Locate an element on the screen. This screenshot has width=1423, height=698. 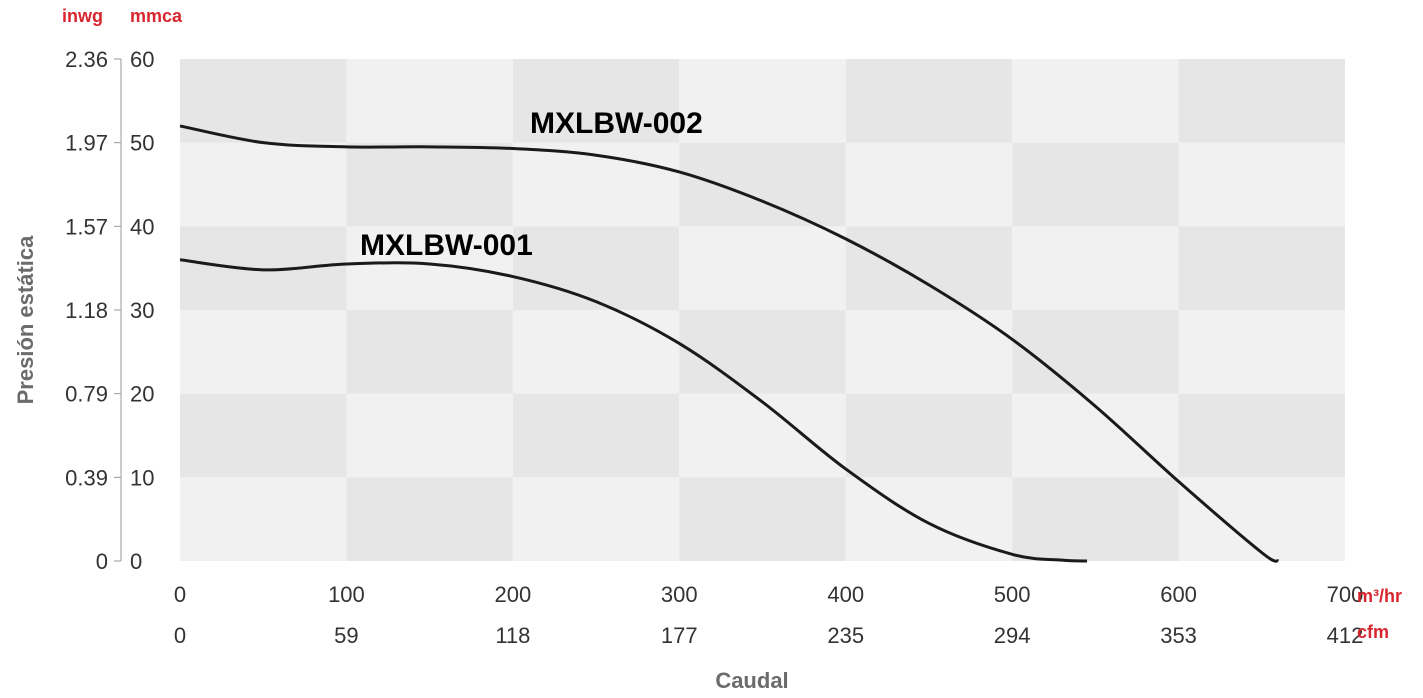
x-tick-label-cfm: 294 is located at coordinates (1012, 635).